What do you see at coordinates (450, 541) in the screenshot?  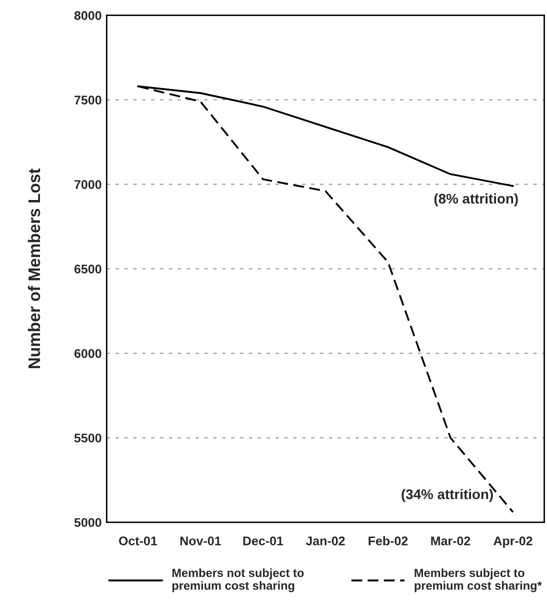 I see `x-tick-label: Mar-02` at bounding box center [450, 541].